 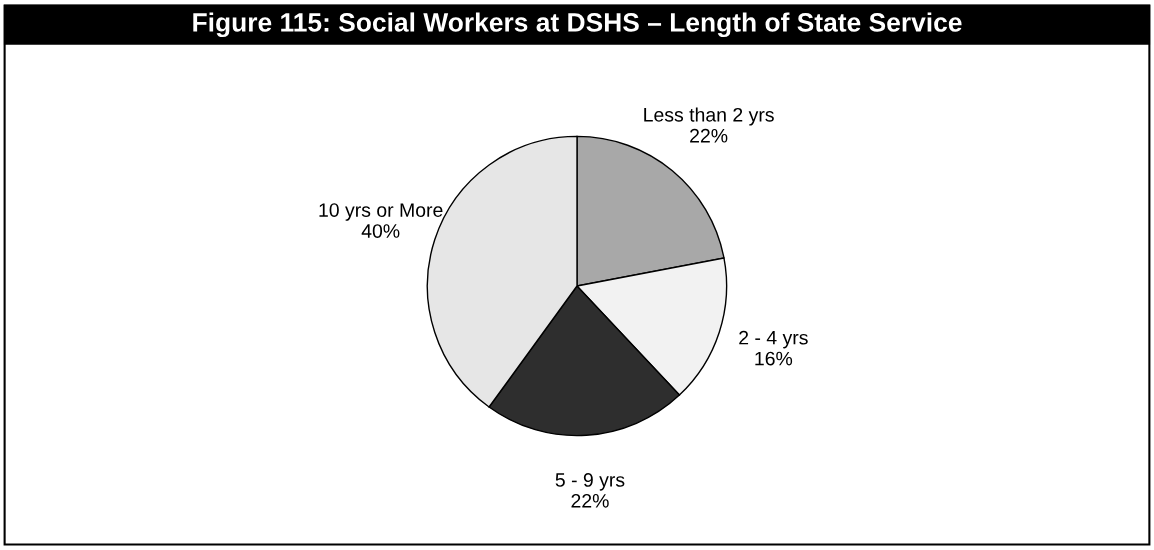 I want to click on slice-label: 5 - 9 yrs, so click(x=590, y=482).